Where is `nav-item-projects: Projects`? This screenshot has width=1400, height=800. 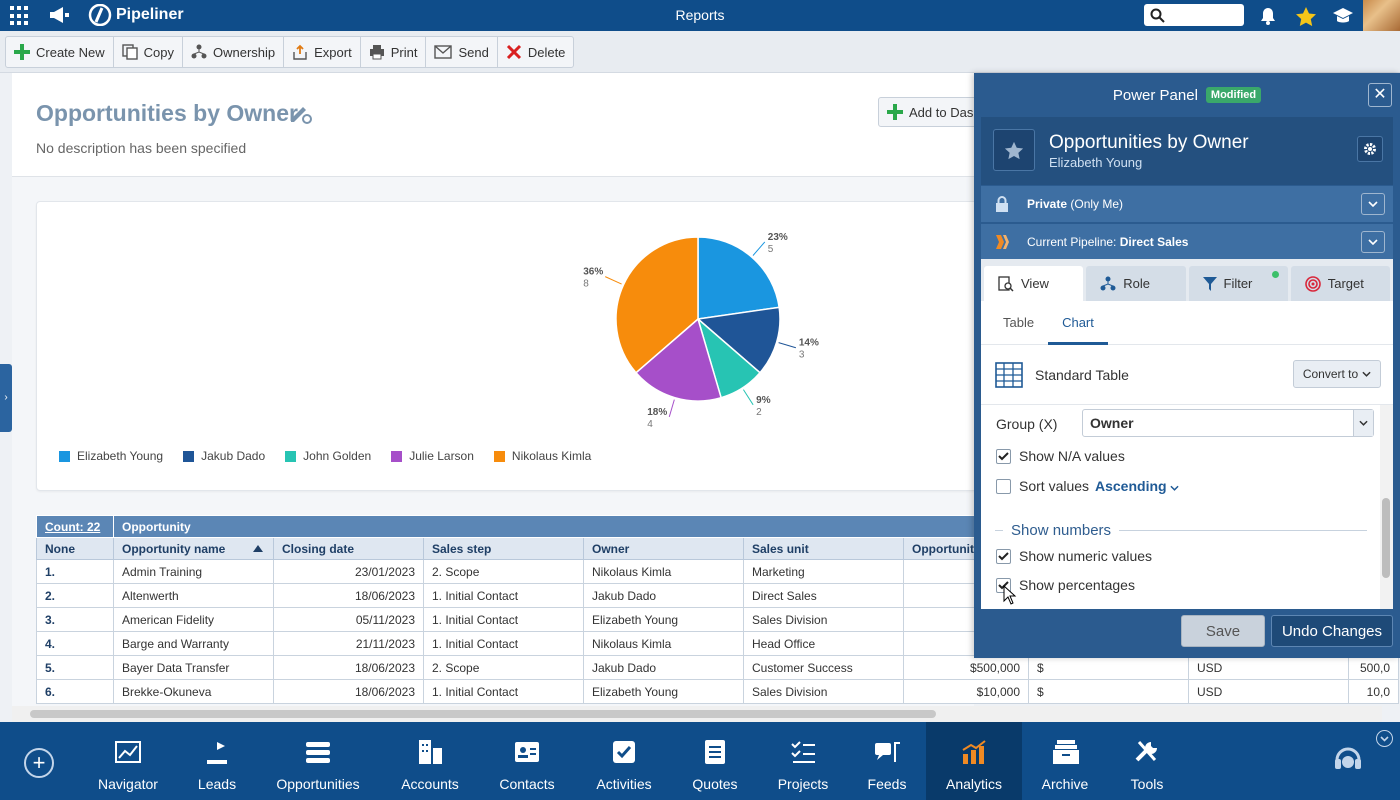
nav-item-projects: Projects is located at coordinates (803, 761).